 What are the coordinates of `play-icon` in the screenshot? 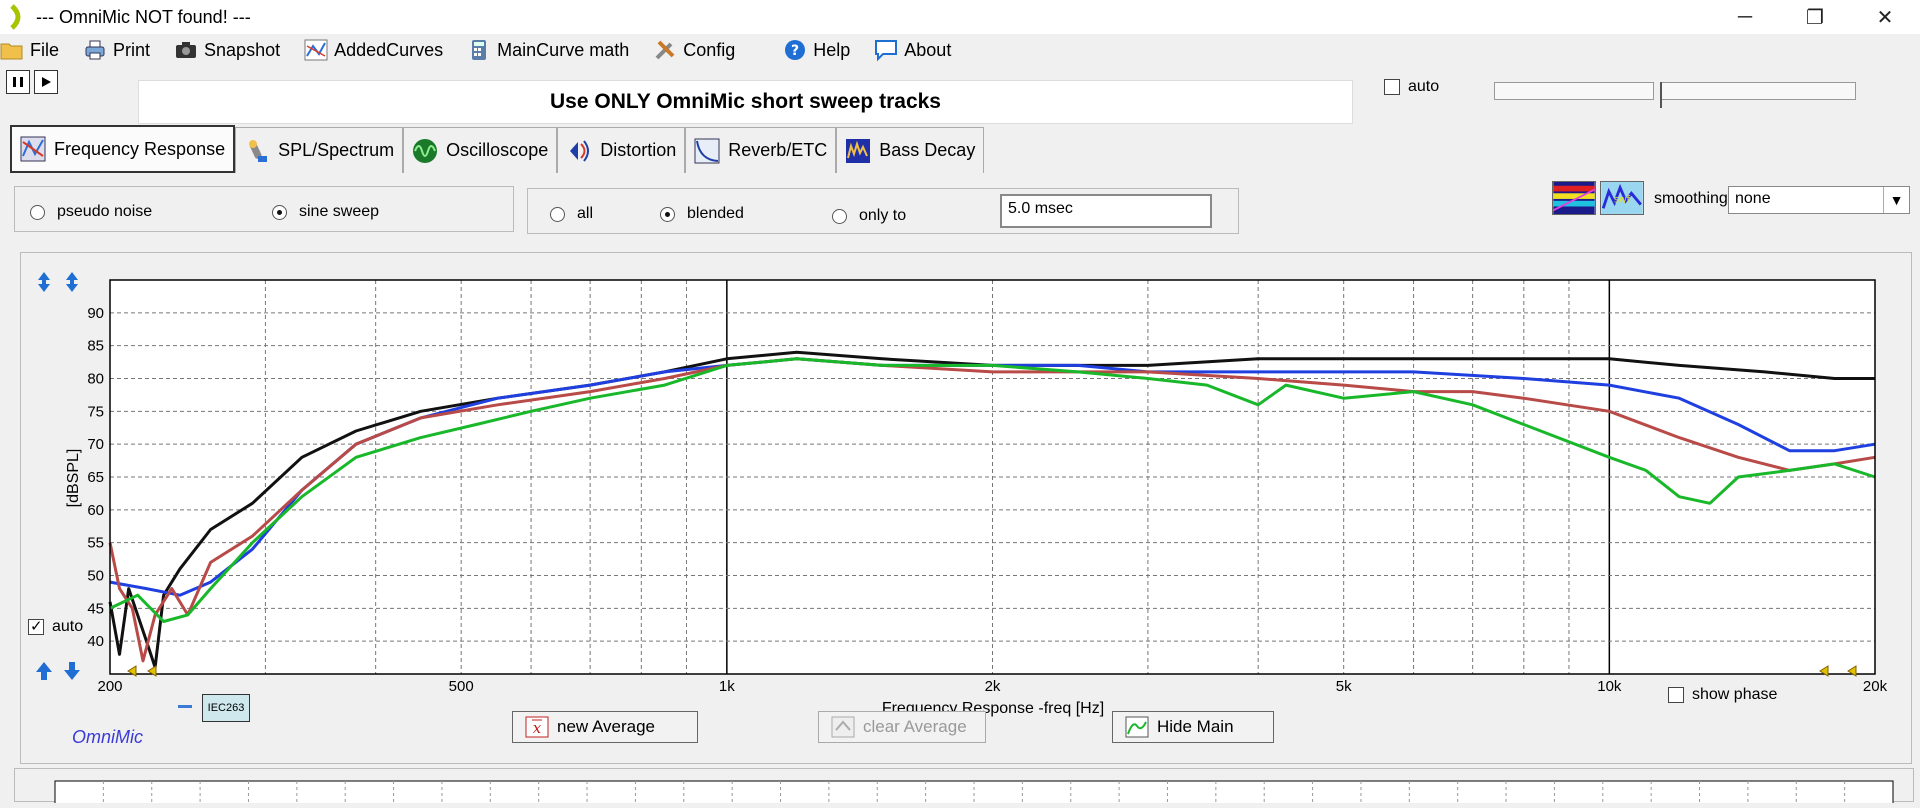 It's located at (46, 82).